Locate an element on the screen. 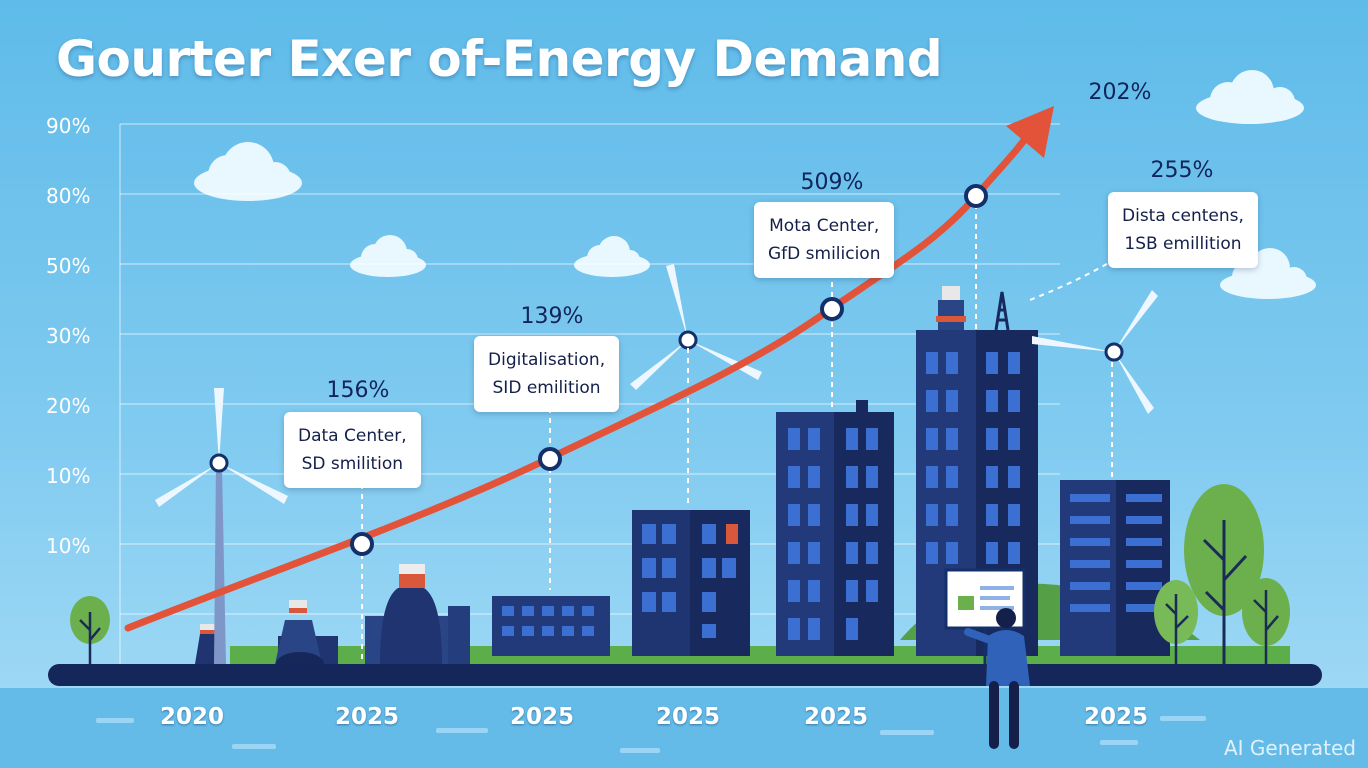 This screenshot has height=768, width=1368. data-label: 255% is located at coordinates (1182, 170).